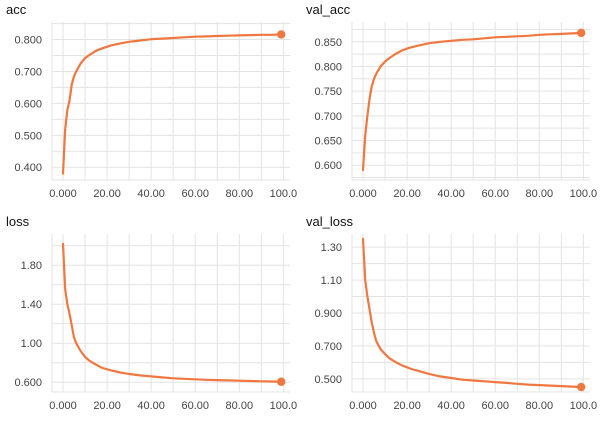  What do you see at coordinates (31, 344) in the screenshot?
I see `y-tick-label: 1.00` at bounding box center [31, 344].